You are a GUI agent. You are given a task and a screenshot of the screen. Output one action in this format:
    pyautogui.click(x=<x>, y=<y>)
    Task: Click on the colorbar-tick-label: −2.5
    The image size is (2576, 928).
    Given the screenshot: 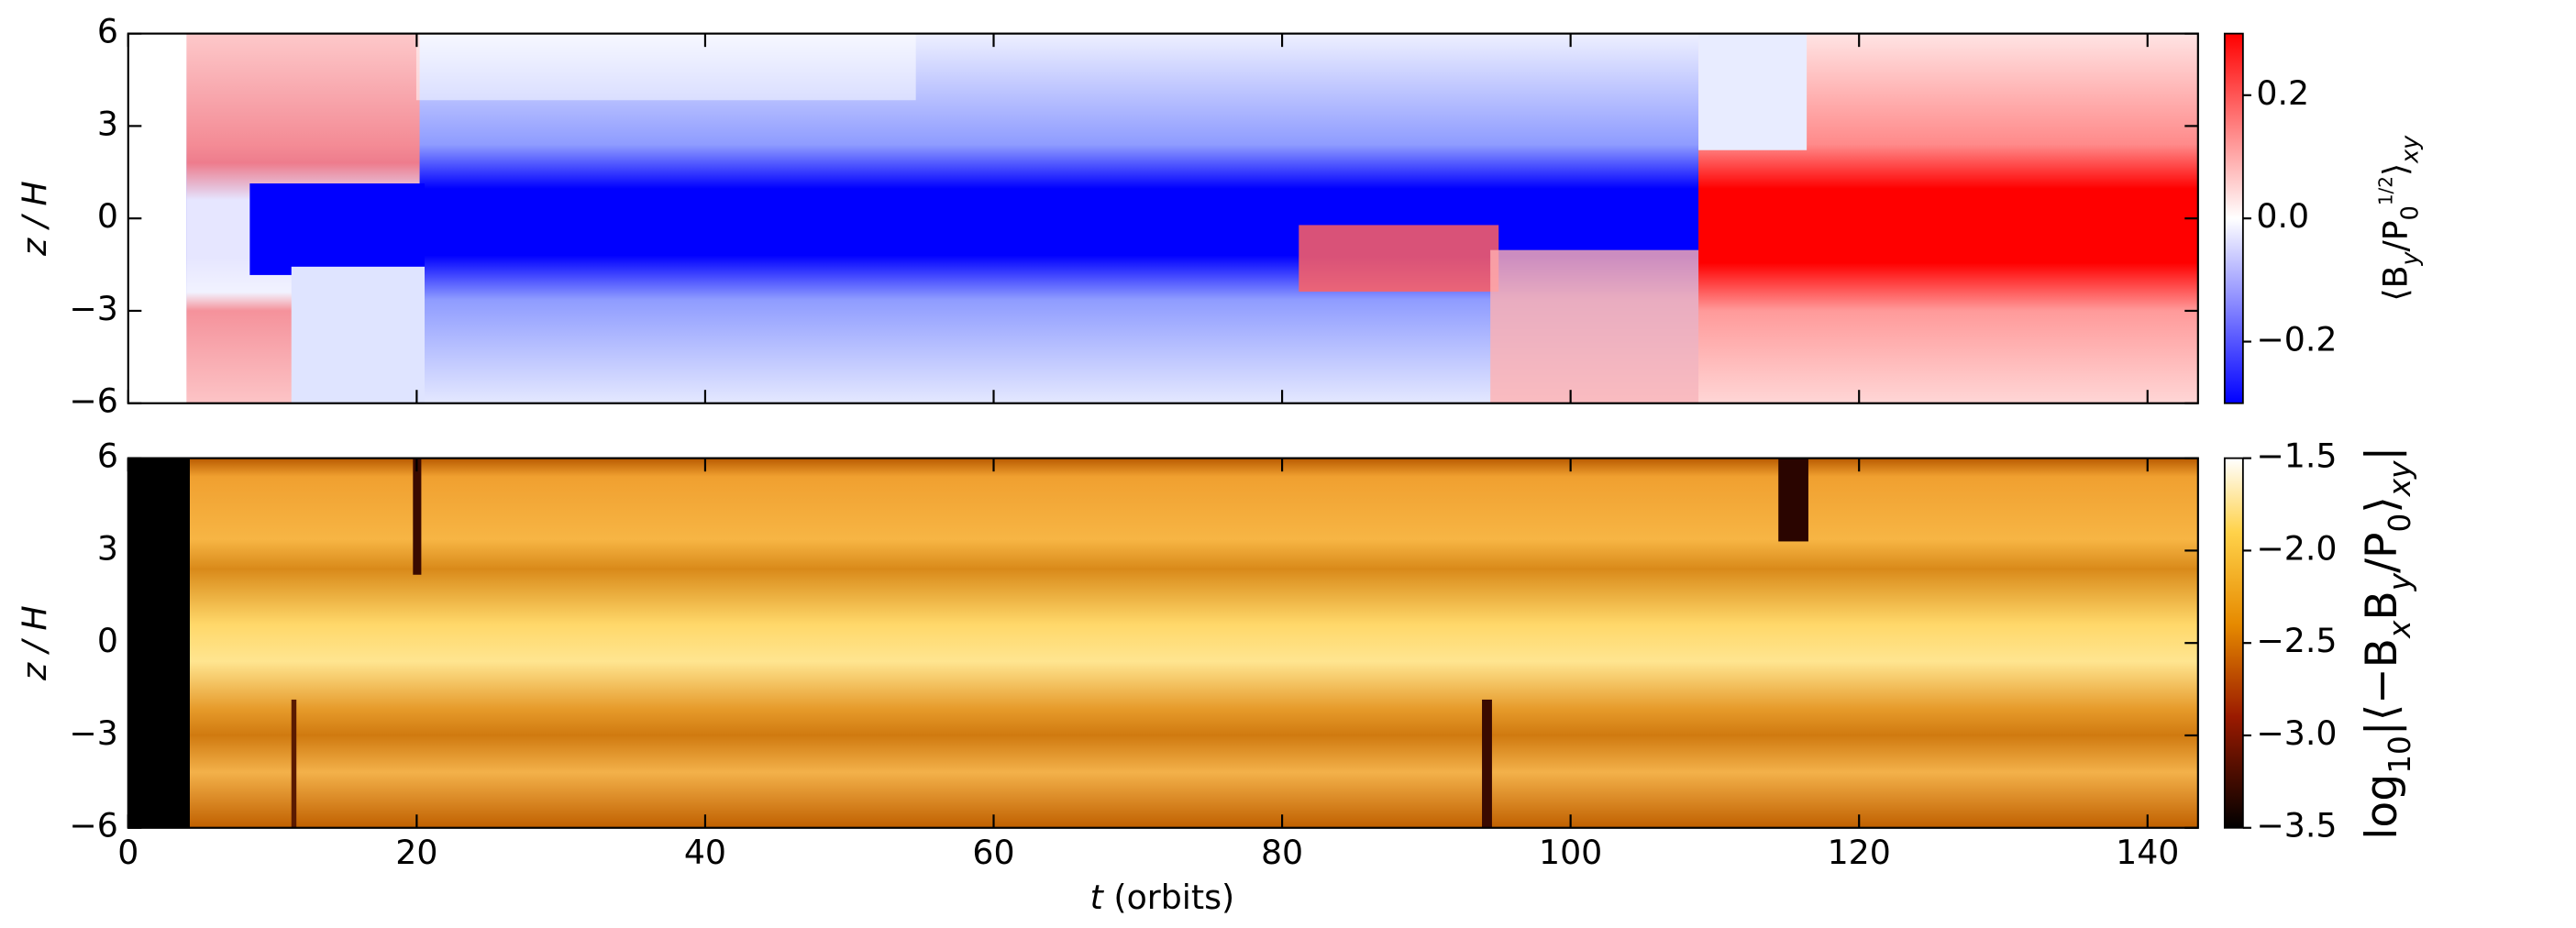 What is the action you would take?
    pyautogui.click(x=2296, y=640)
    